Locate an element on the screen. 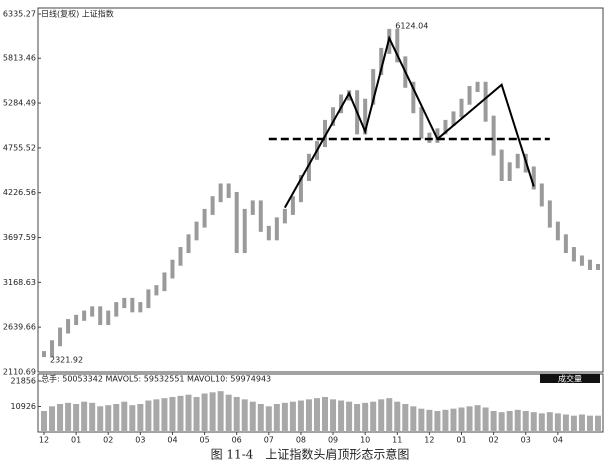 The width and height of the screenshot is (616, 467). volume-button is located at coordinates (570, 378).